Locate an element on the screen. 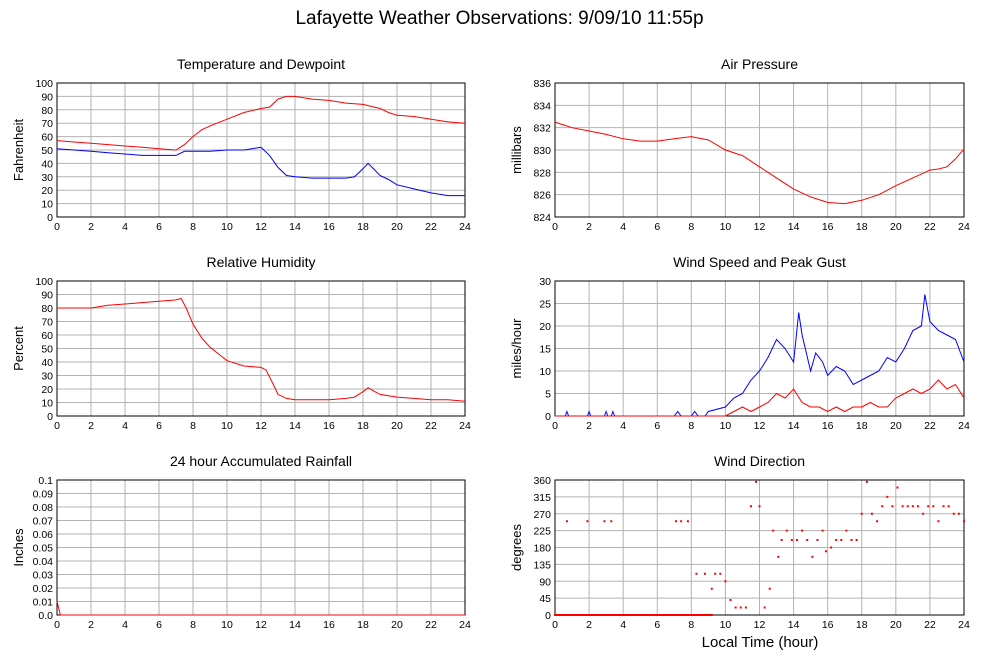 The width and height of the screenshot is (999, 659). direction-points is located at coordinates (633, 615).